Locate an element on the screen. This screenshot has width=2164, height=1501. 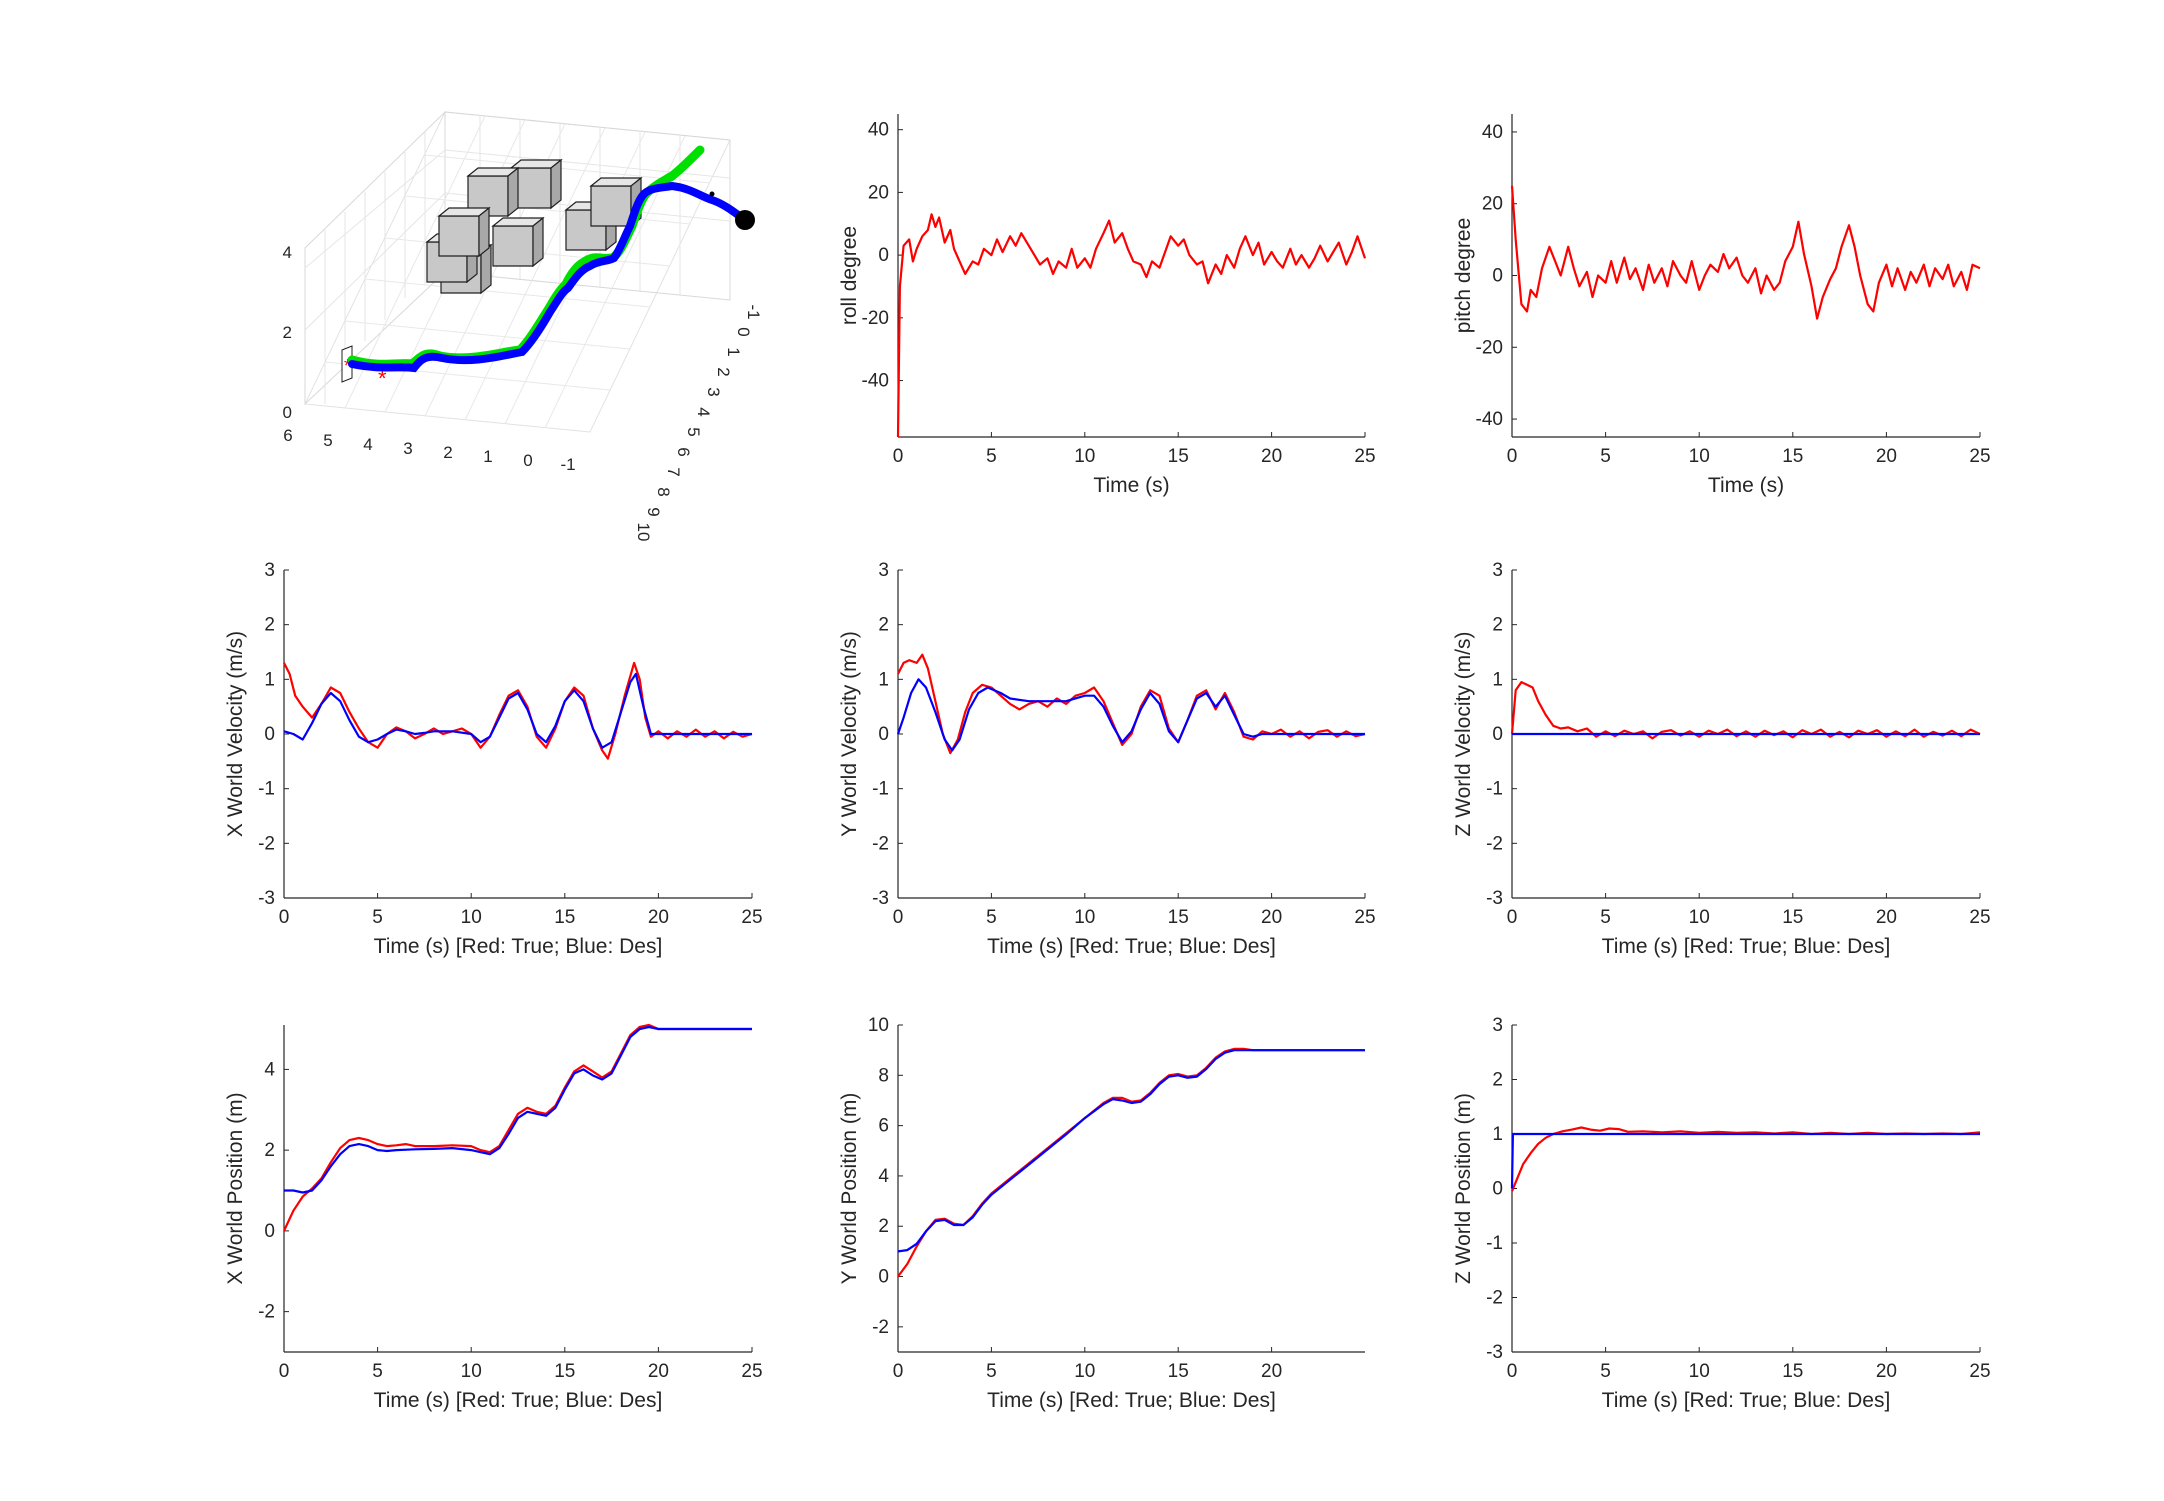
yvel-y-tick-label: 3 is located at coordinates (883, 570).